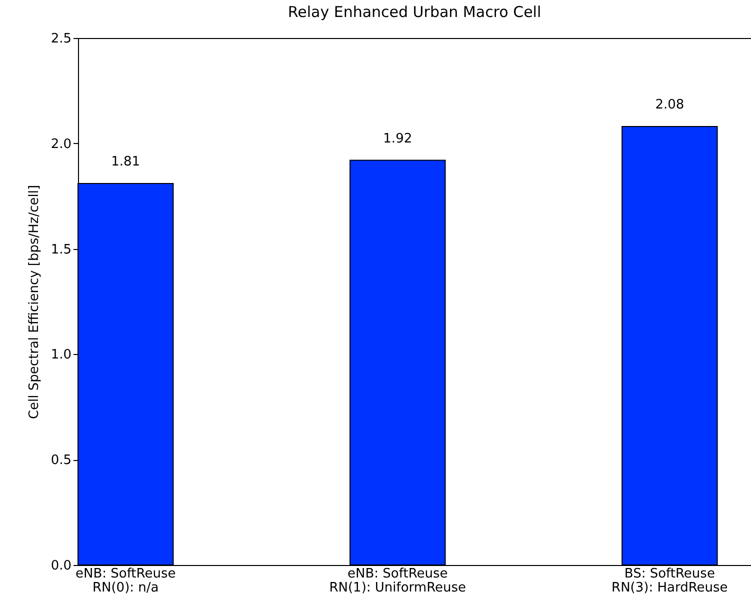 This screenshot has height=608, width=751. What do you see at coordinates (397, 581) in the screenshot?
I see `x-tick-label: eNB: SoftReuse RN(1): UniformReuse` at bounding box center [397, 581].